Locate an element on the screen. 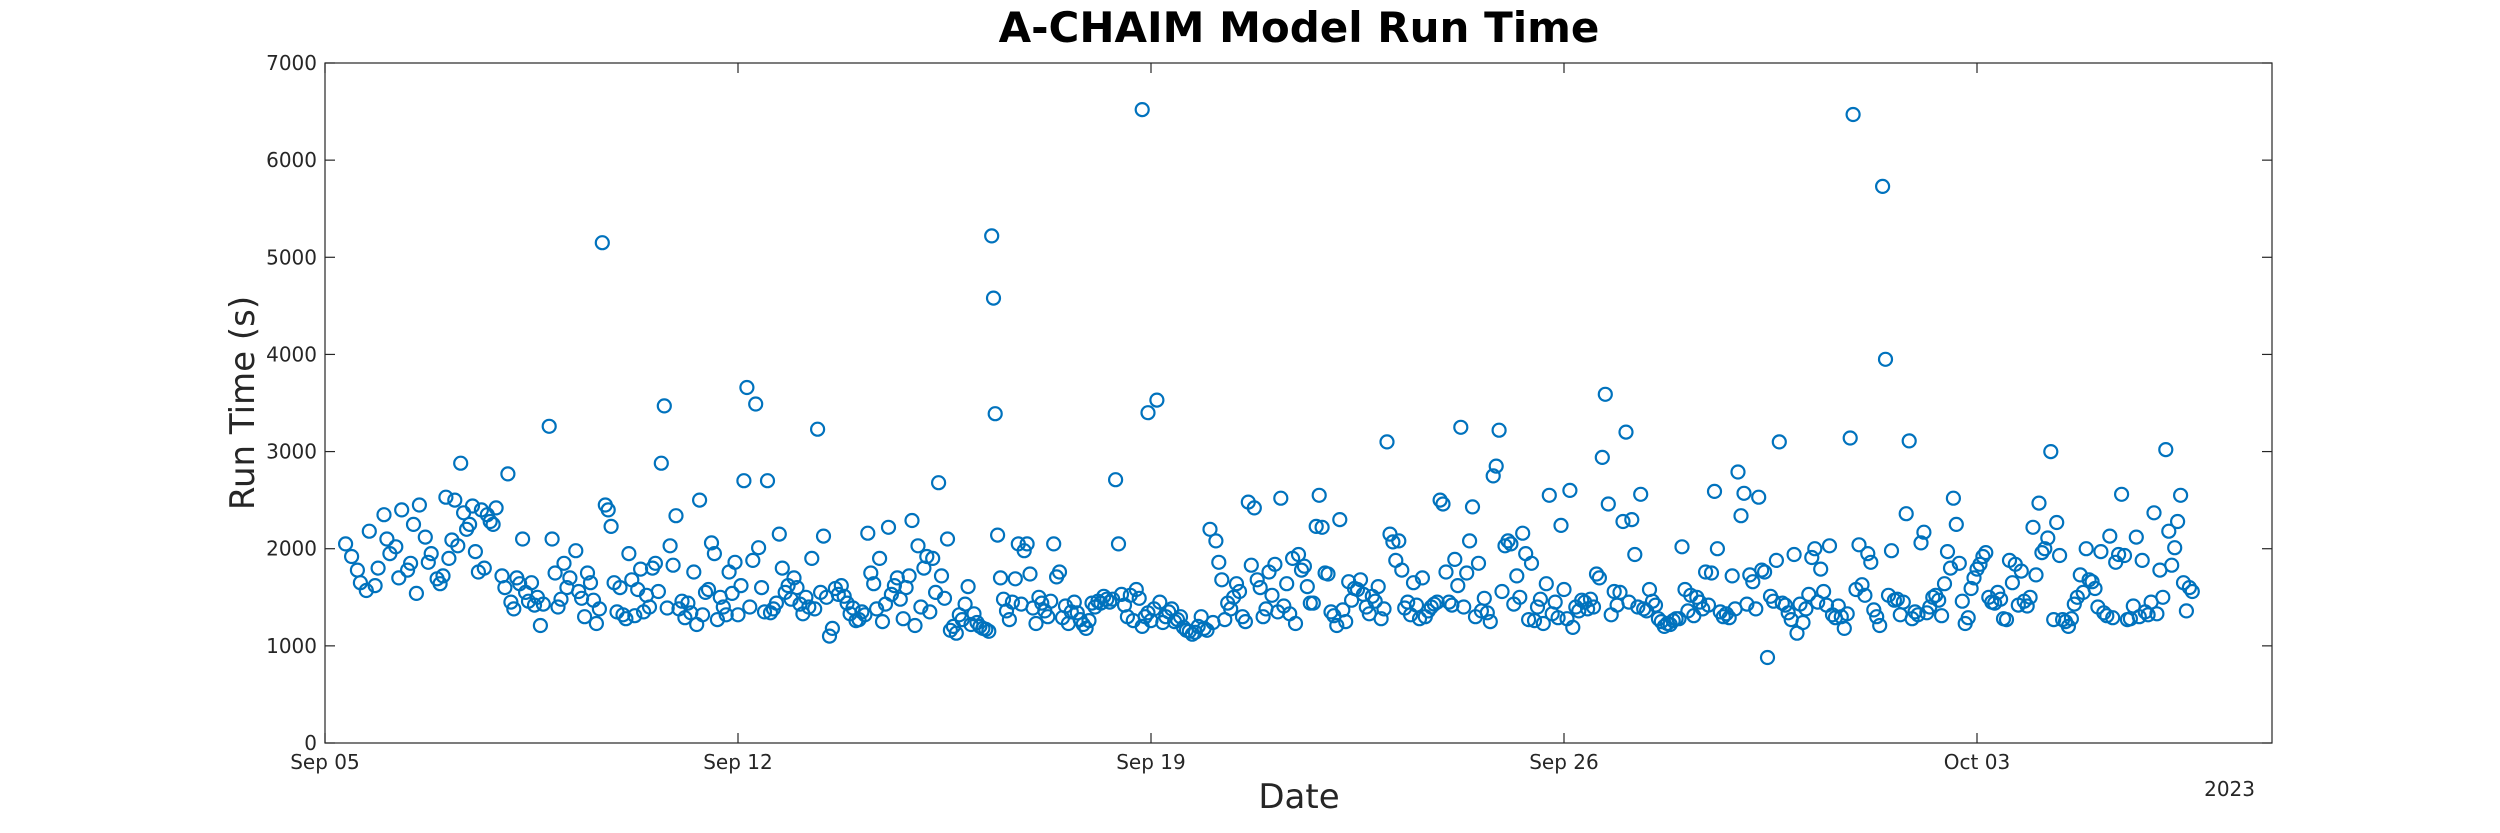 This screenshot has width=2500, height=833. y-tick-label: 3000 is located at coordinates (291, 452).